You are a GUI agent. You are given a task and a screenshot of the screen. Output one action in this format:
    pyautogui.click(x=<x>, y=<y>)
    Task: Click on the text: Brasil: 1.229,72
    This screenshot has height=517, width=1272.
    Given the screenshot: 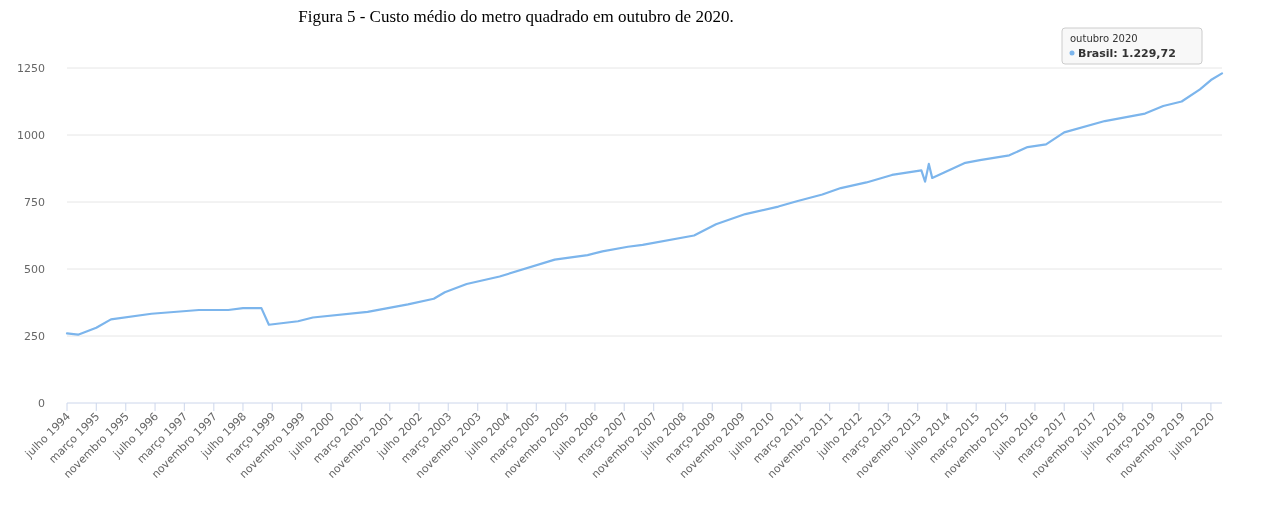 What is the action you would take?
    pyautogui.click(x=1127, y=53)
    